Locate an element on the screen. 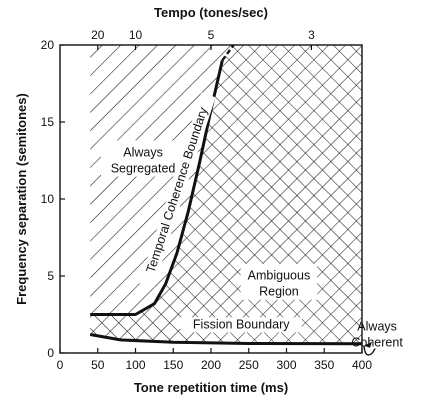 The height and width of the screenshot is (404, 432). x-tick-label: 400 is located at coordinates (362, 365).